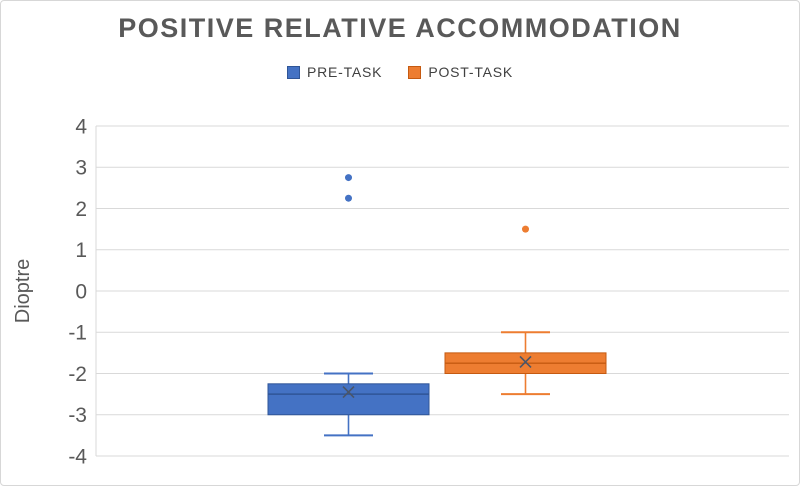  Describe the element at coordinates (415, 72) in the screenshot. I see `legend-swatch-post-task` at that location.